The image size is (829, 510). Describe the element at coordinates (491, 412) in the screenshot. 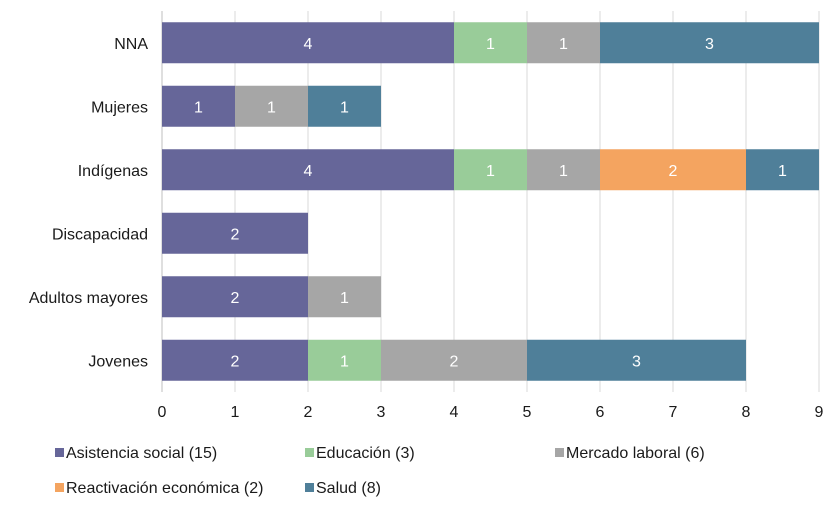

I see `value-axis: 0 1 2 3 4 5 6 7 8 9` at that location.